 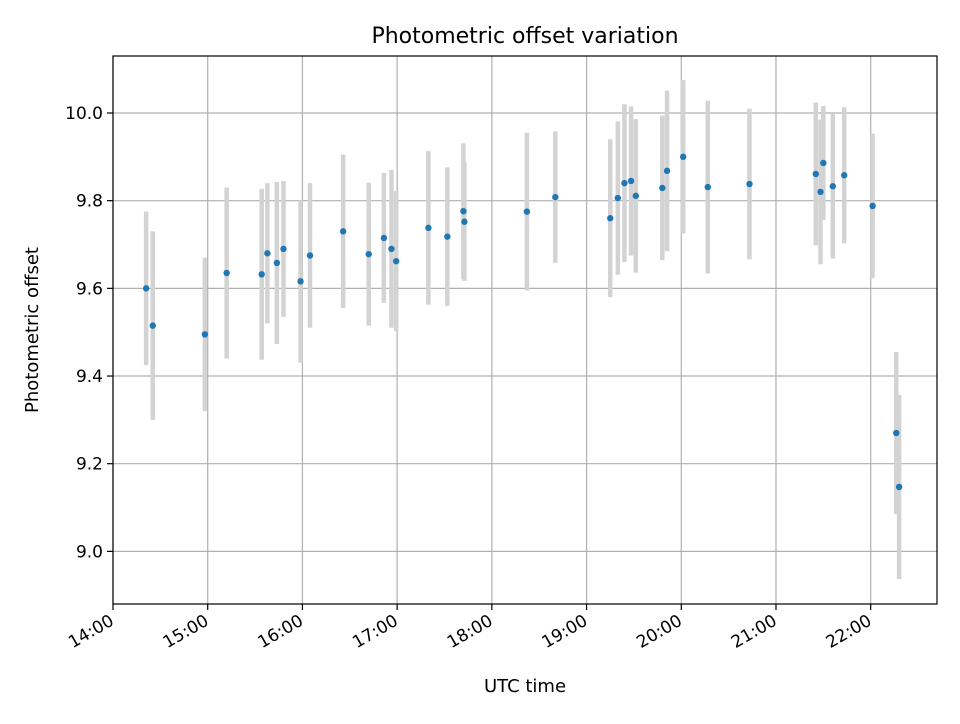 What do you see at coordinates (84, 114) in the screenshot?
I see `y-tick-label: 10.0` at bounding box center [84, 114].